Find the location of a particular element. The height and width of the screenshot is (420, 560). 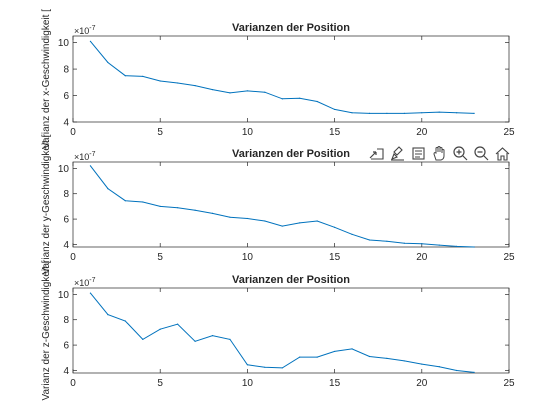

pan-icon is located at coordinates (439, 153).